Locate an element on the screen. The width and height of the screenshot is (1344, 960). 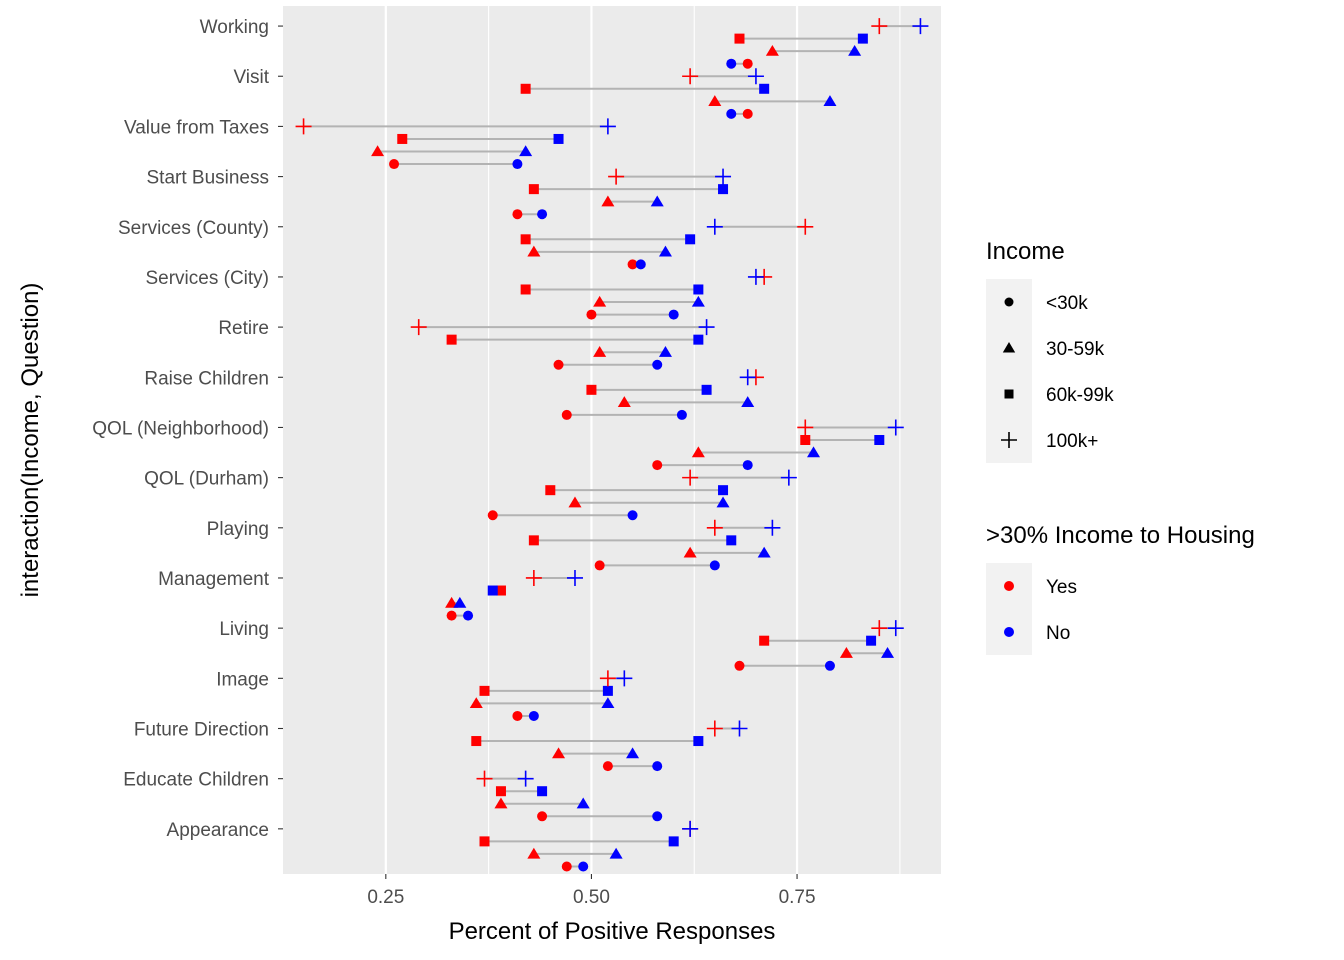
y-tick-label: Living is located at coordinates (244, 629).